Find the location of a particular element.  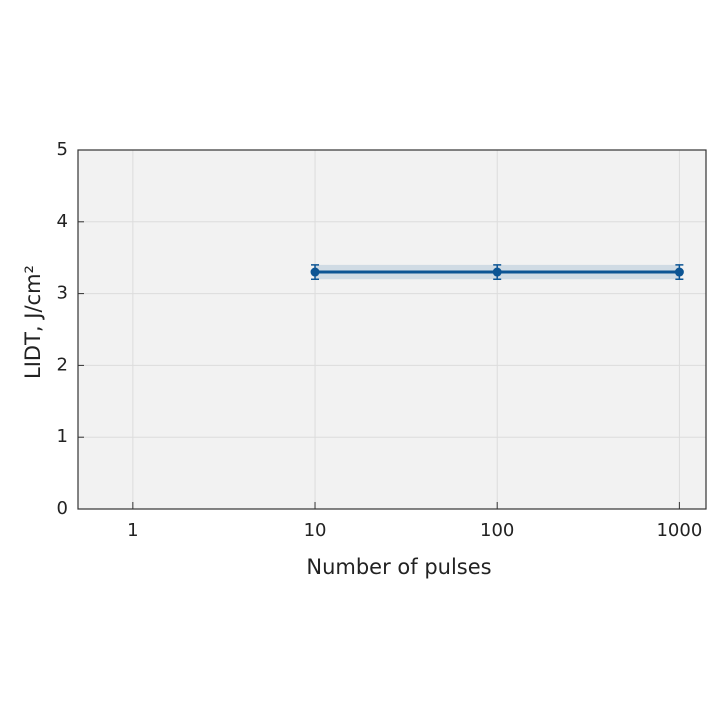

y-axis-label: LIDT, J/cm² is located at coordinates (33, 322).